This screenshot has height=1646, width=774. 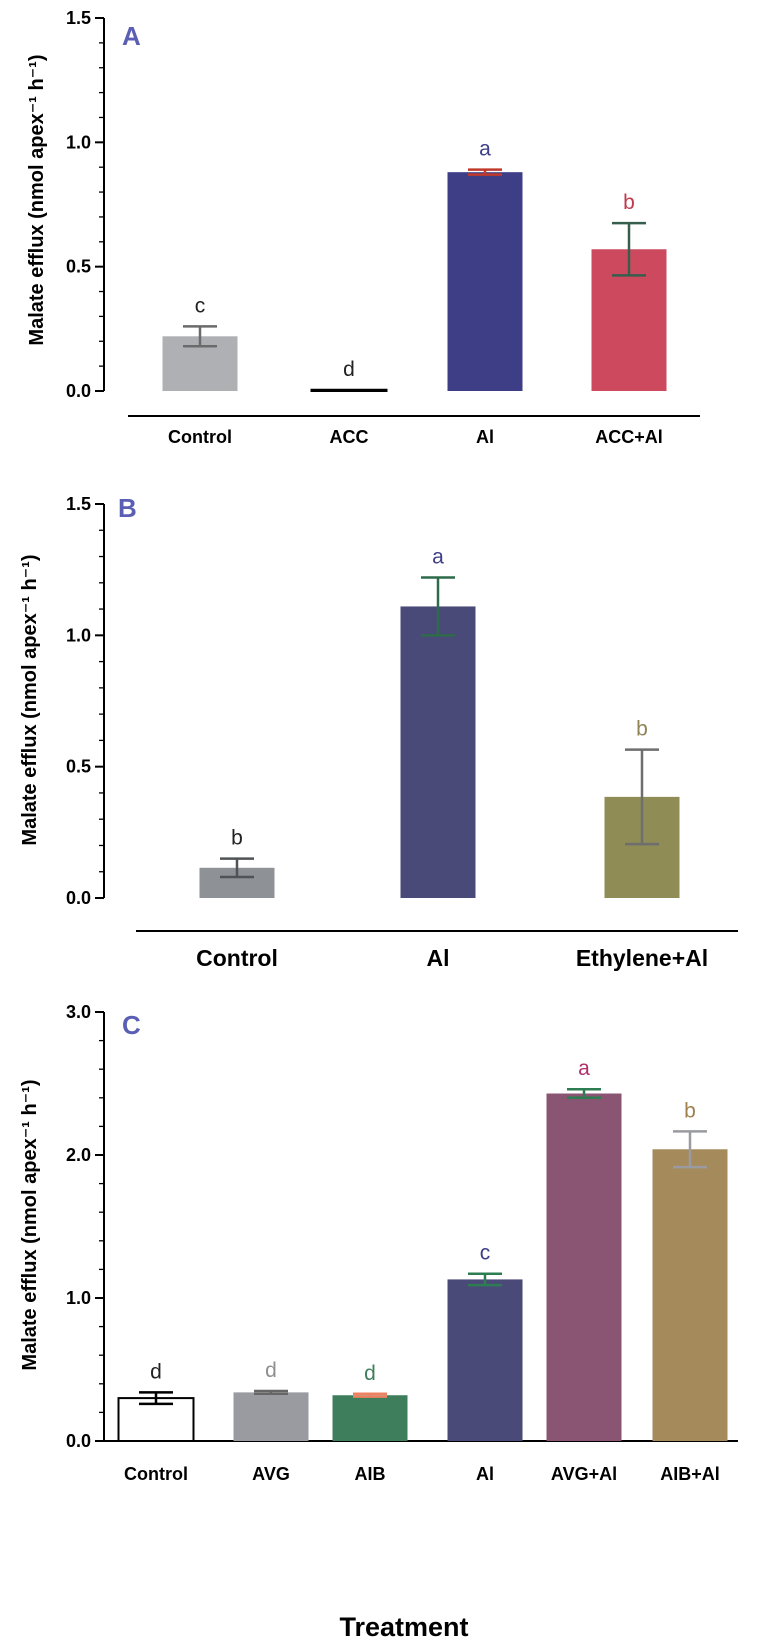 I want to click on bar-aib, so click(x=370, y=1418).